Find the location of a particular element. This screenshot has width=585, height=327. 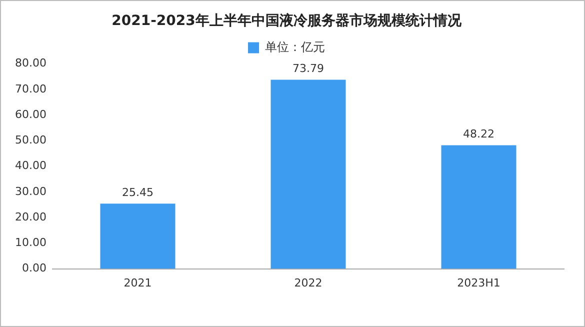

x-tick-label: 2023H1 is located at coordinates (478, 283).